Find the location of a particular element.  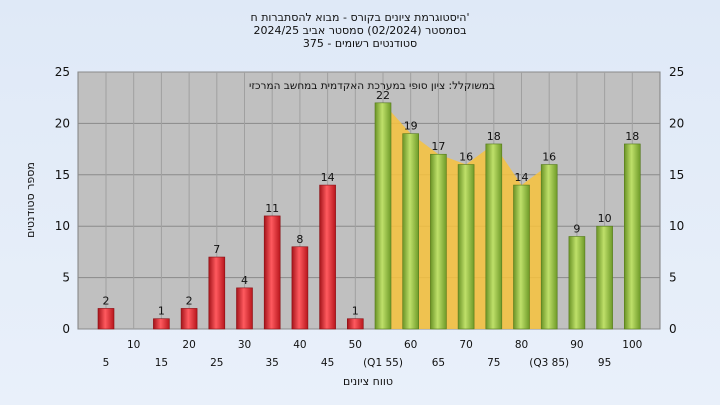

bar-value-label: 17 is located at coordinates (438, 146).